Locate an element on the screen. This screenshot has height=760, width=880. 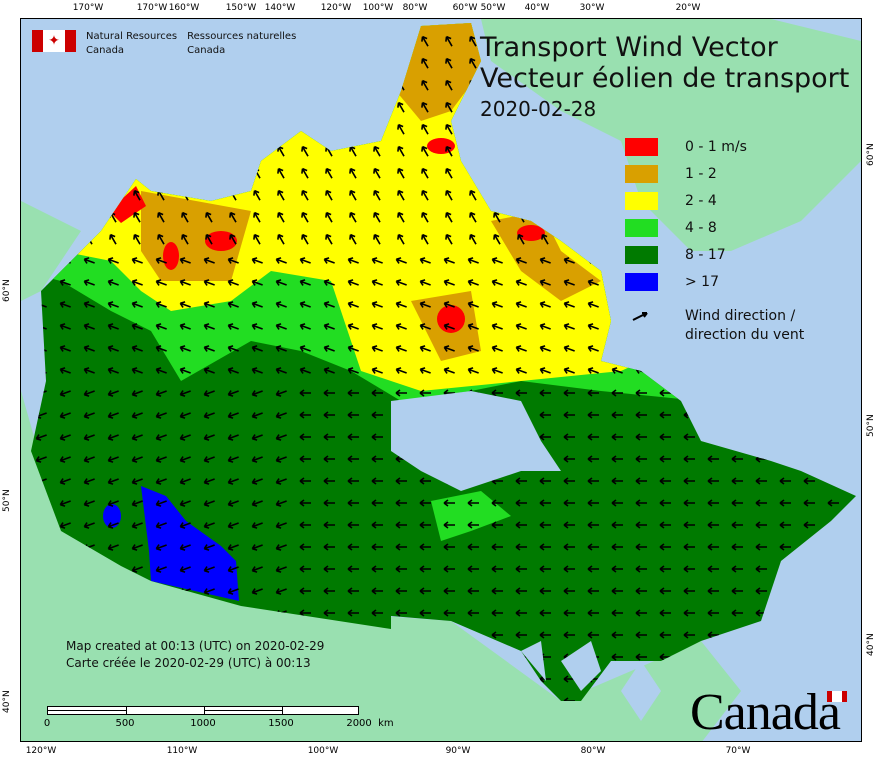
legend-item: 2 - 4 is located at coordinates (714, 200).